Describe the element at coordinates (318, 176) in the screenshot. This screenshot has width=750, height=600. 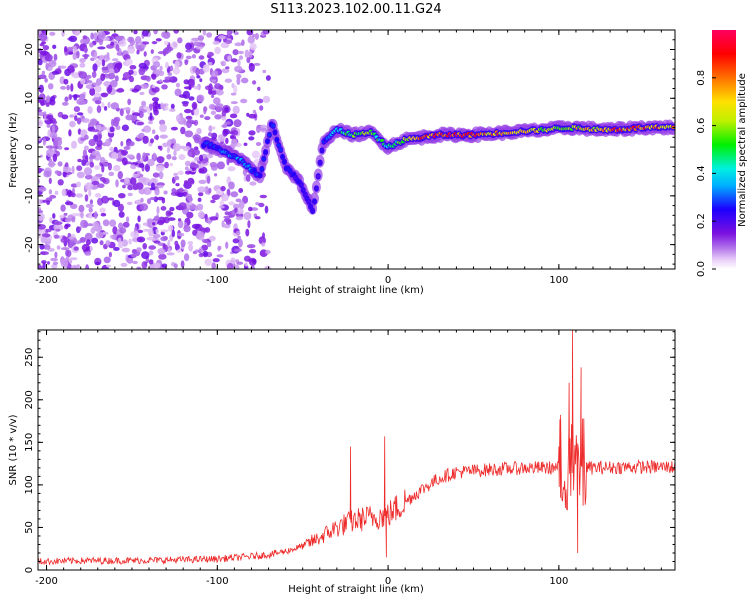
I see `ridge-core` at that location.